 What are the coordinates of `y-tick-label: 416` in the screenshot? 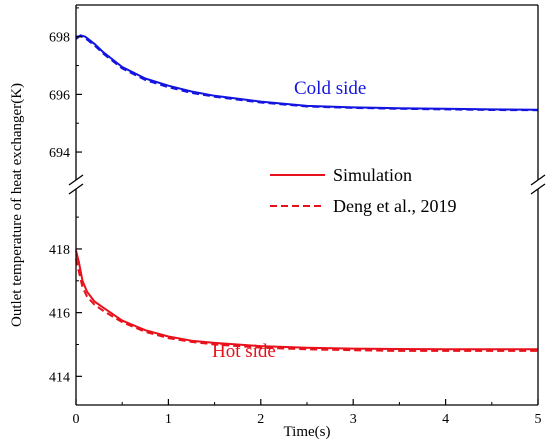 It's located at (59, 314).